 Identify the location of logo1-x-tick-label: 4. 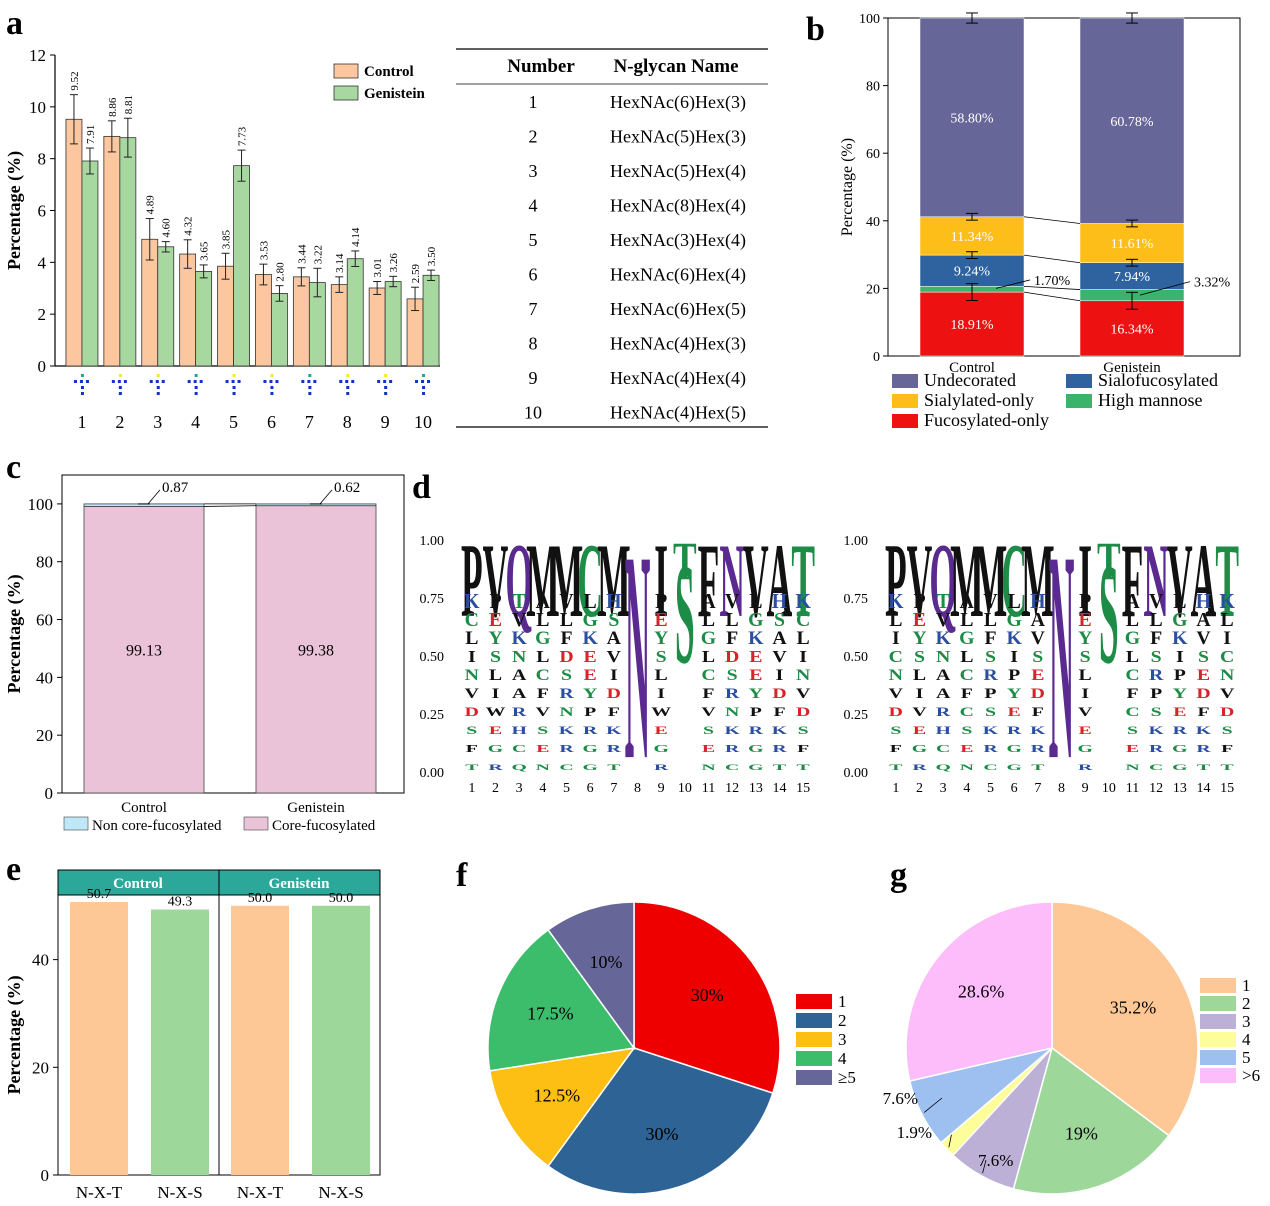
(542, 788).